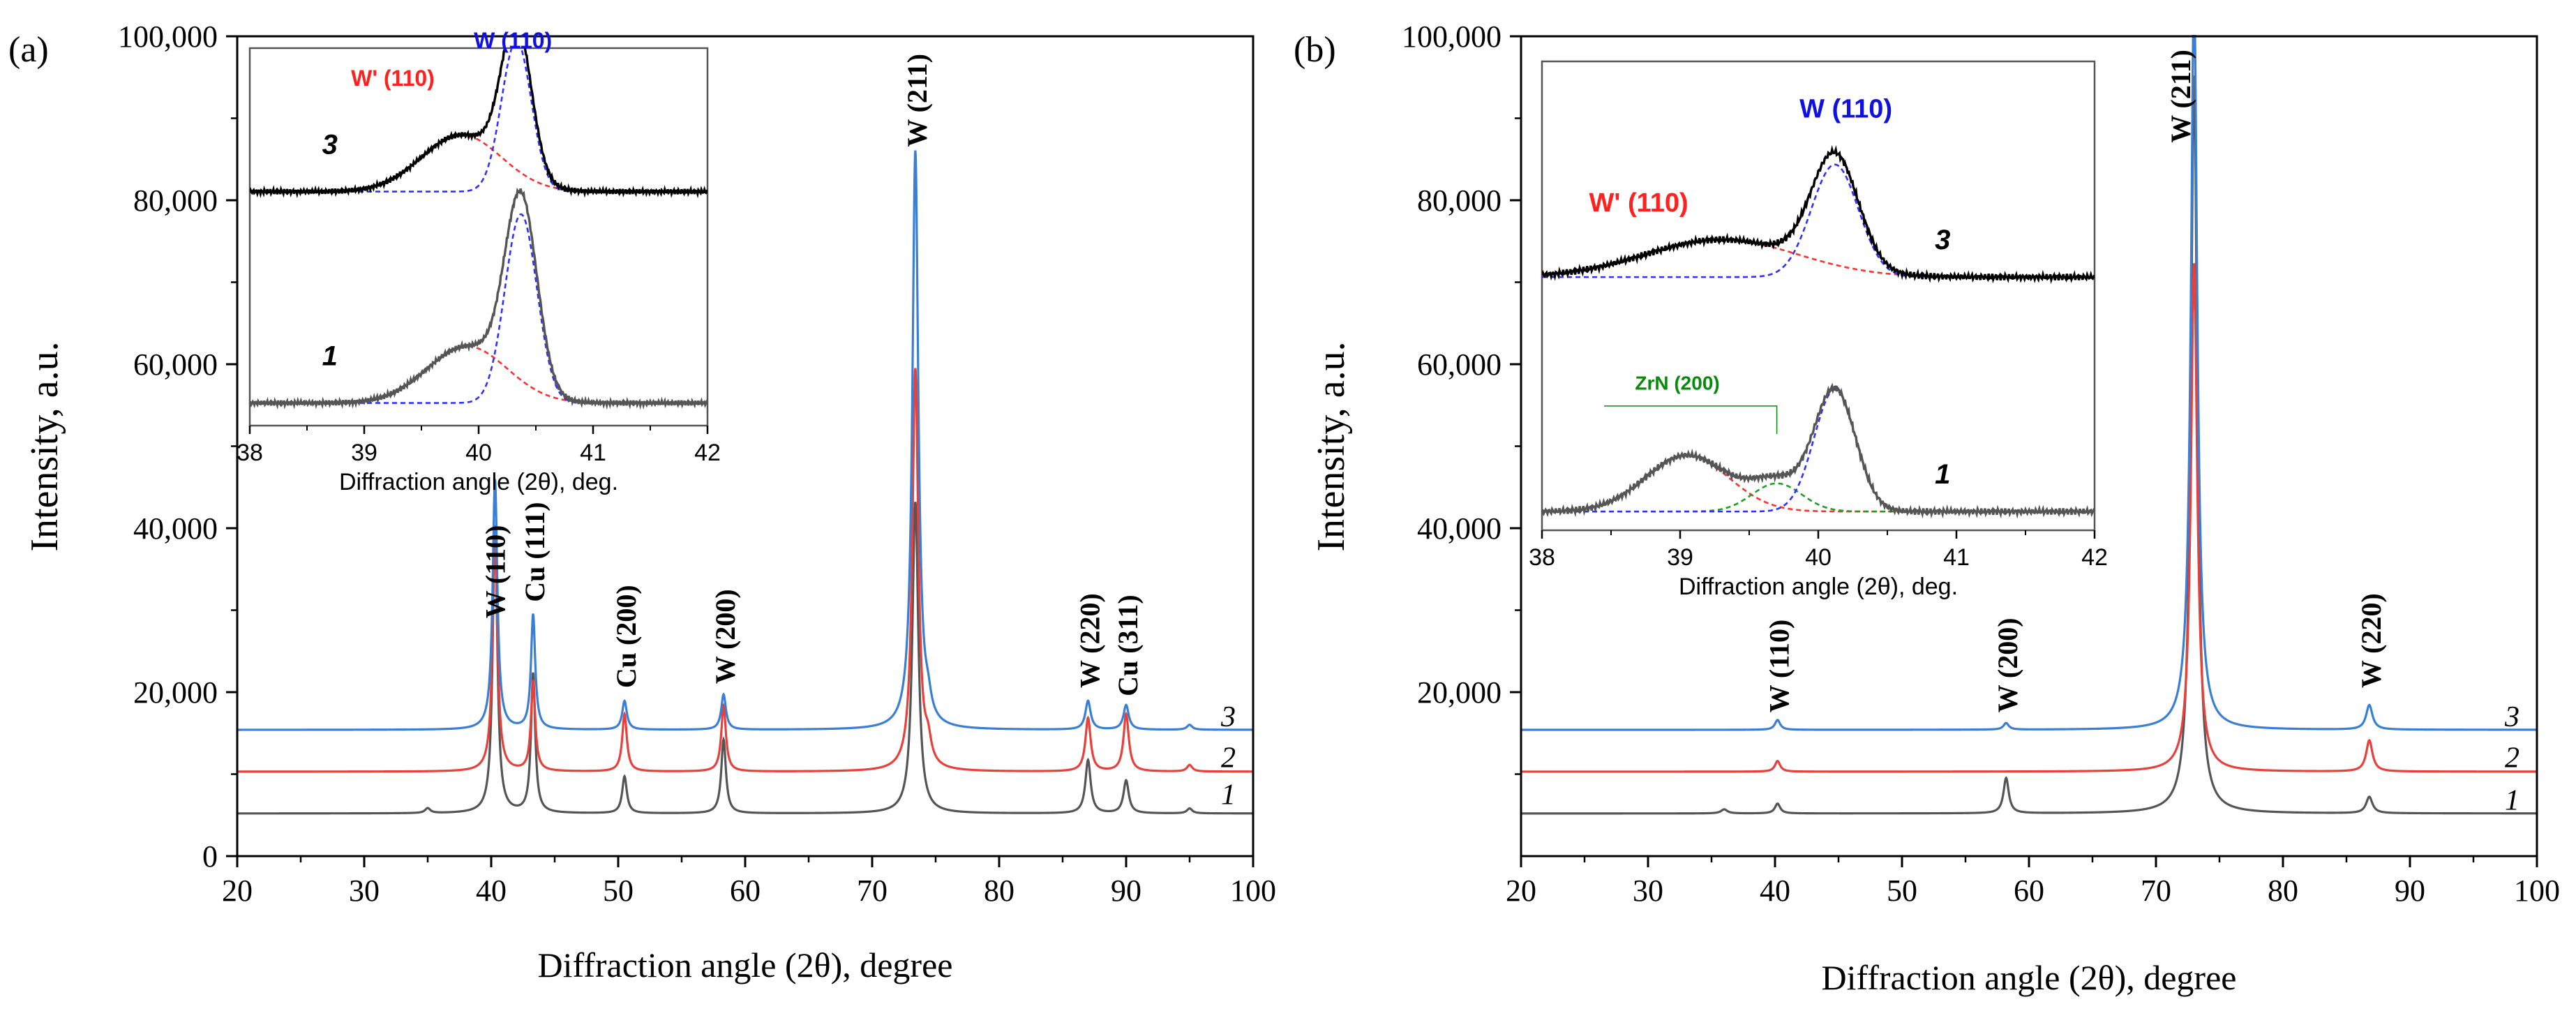 This screenshot has height=1018, width=2576. Describe the element at coordinates (535, 551) in the screenshot. I see `peak-label: Cu (111)` at that location.